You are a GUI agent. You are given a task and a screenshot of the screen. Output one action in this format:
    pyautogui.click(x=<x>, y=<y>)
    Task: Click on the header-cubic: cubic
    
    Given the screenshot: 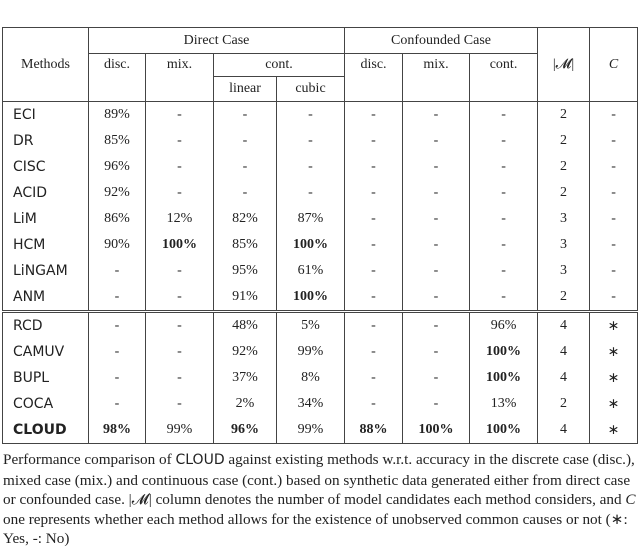 What is the action you would take?
    pyautogui.click(x=310, y=89)
    